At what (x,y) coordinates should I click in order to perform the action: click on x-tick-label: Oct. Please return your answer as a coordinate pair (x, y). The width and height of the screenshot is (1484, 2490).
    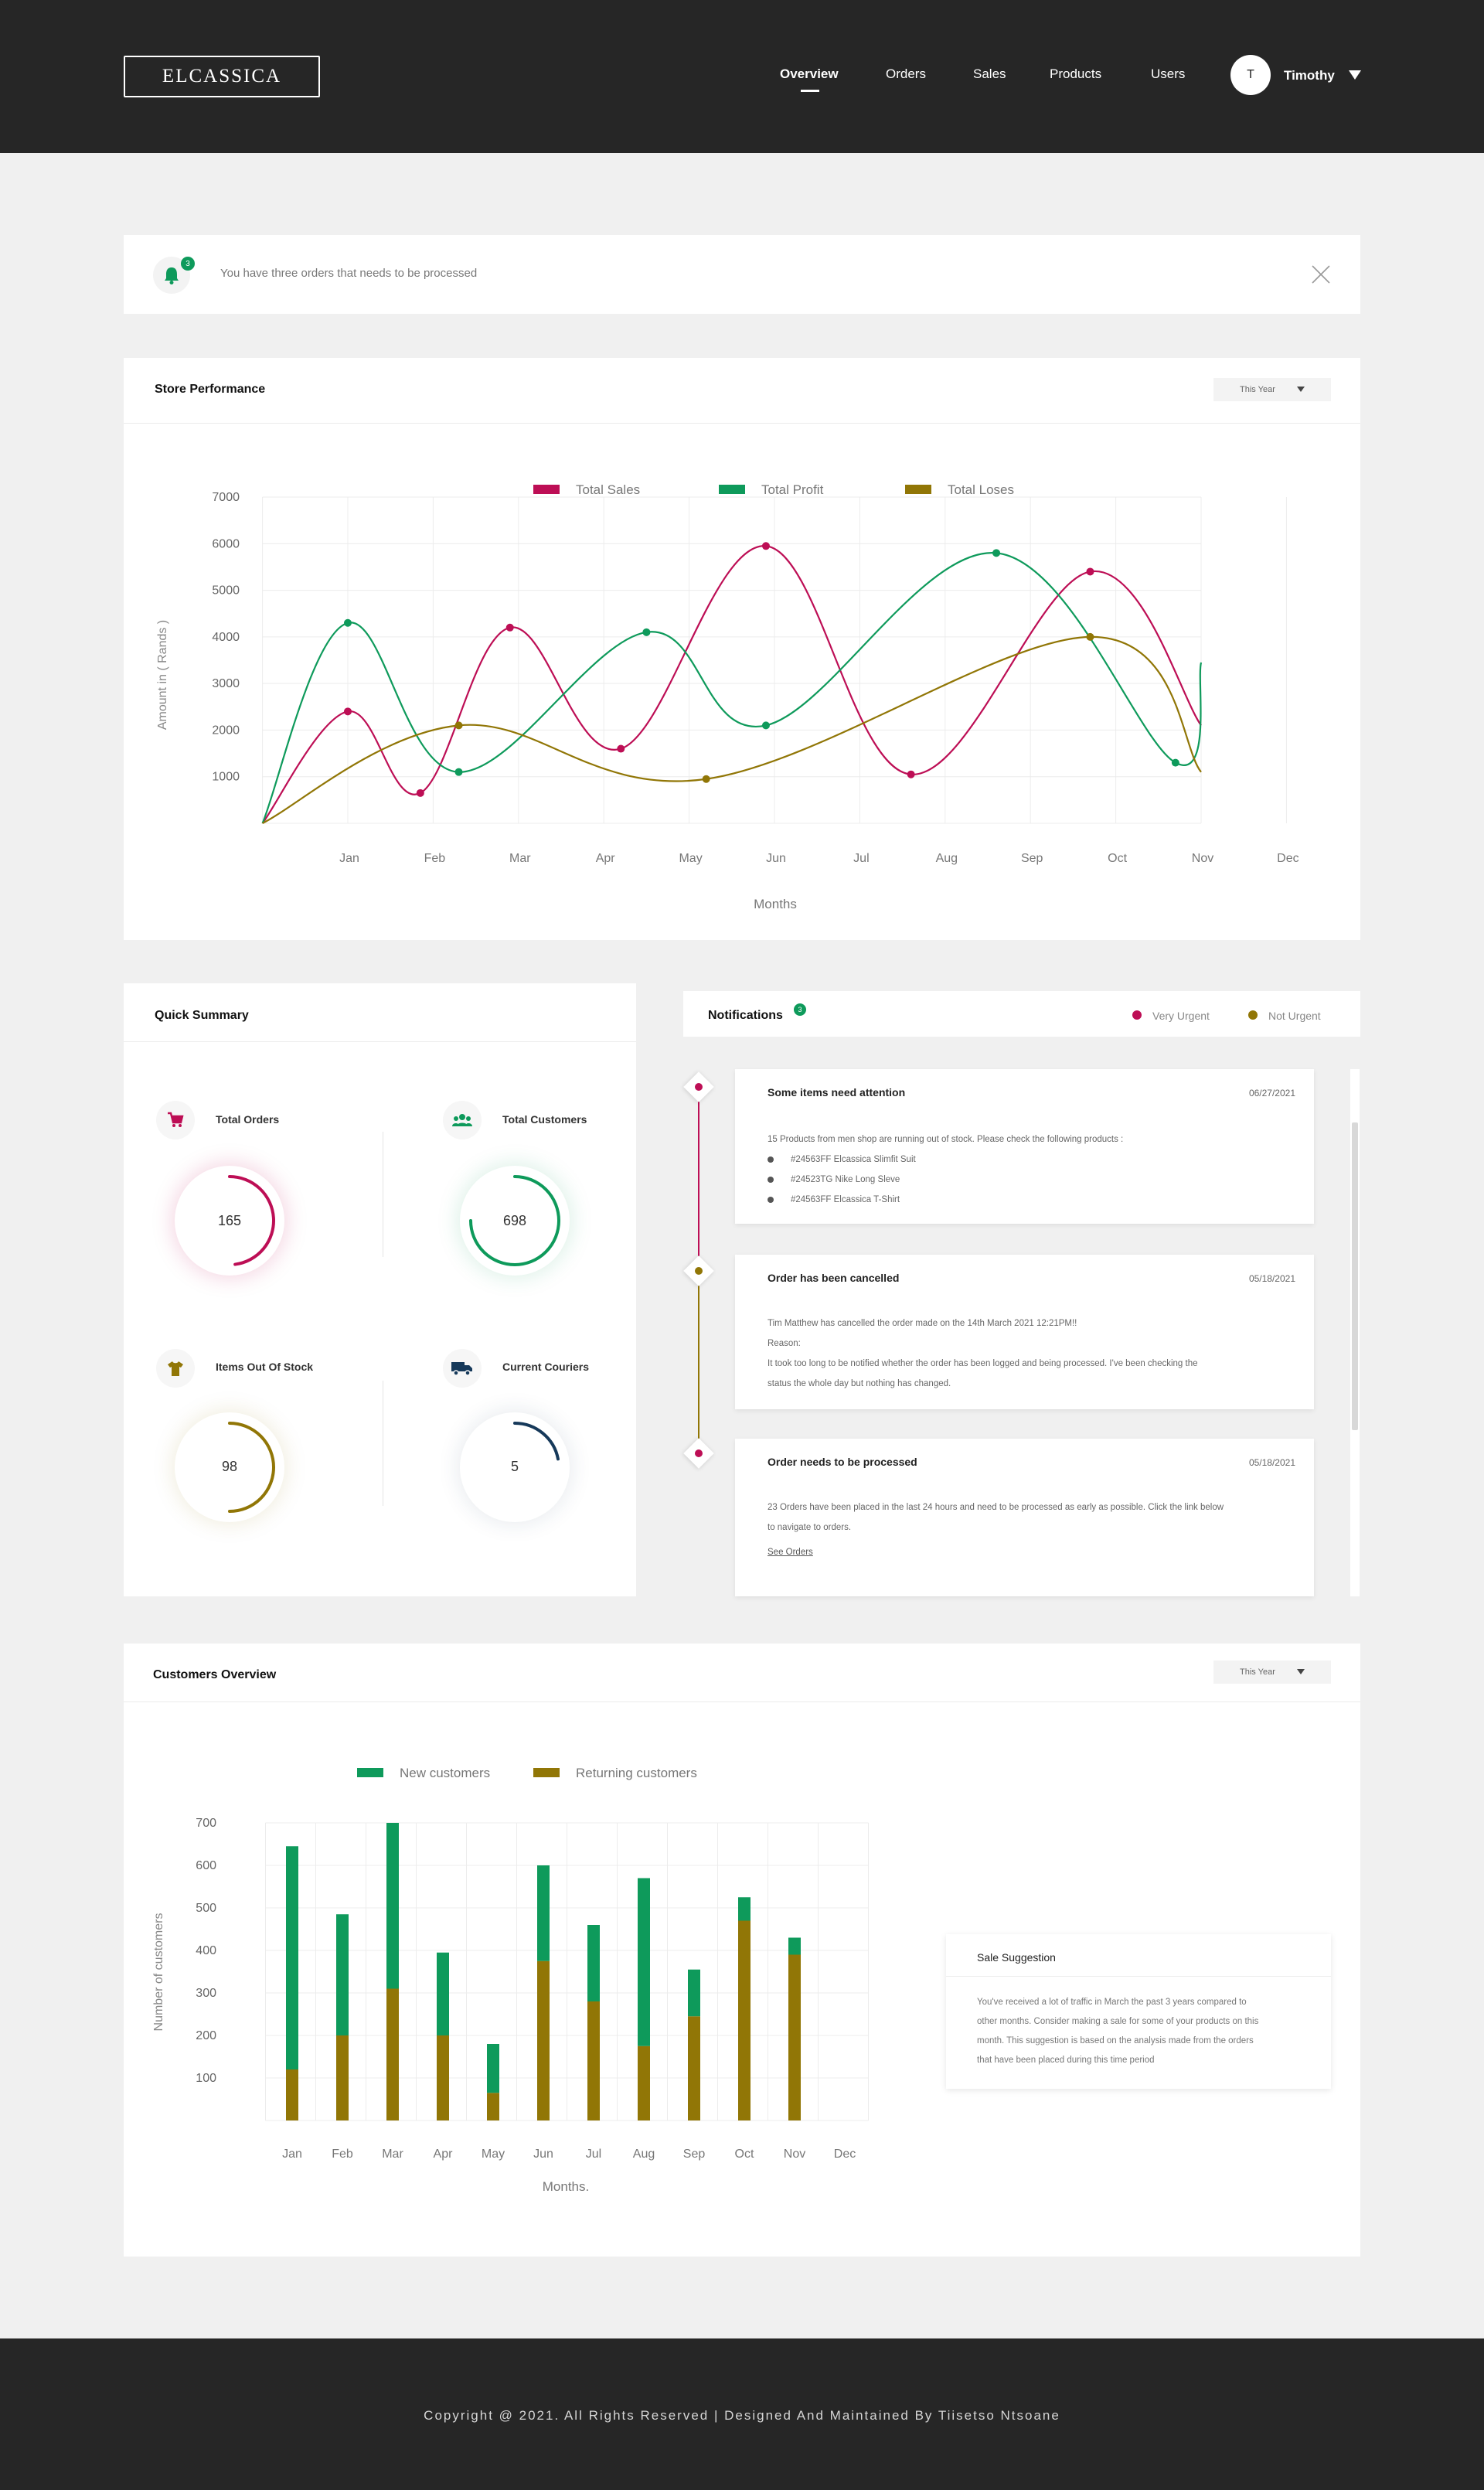
    Looking at the image, I should click on (1117, 858).